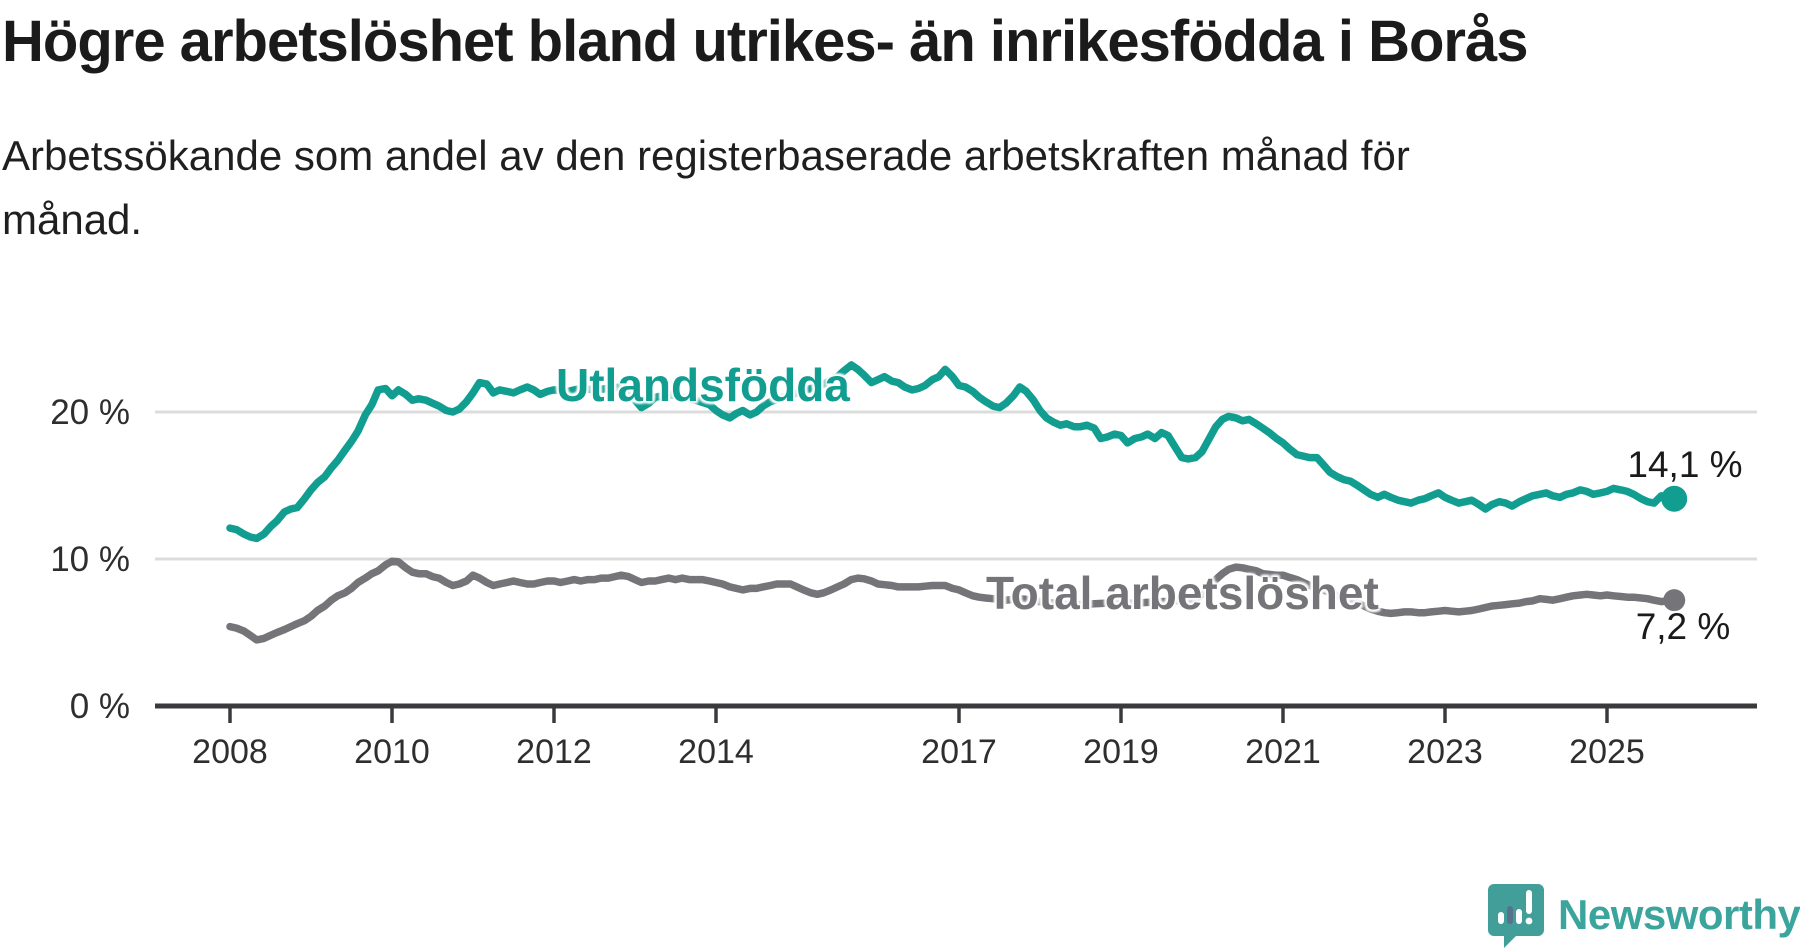 This screenshot has height=948, width=1800. Describe the element at coordinates (230, 752) in the screenshot. I see `x-axis-label-2008: 2008` at that location.